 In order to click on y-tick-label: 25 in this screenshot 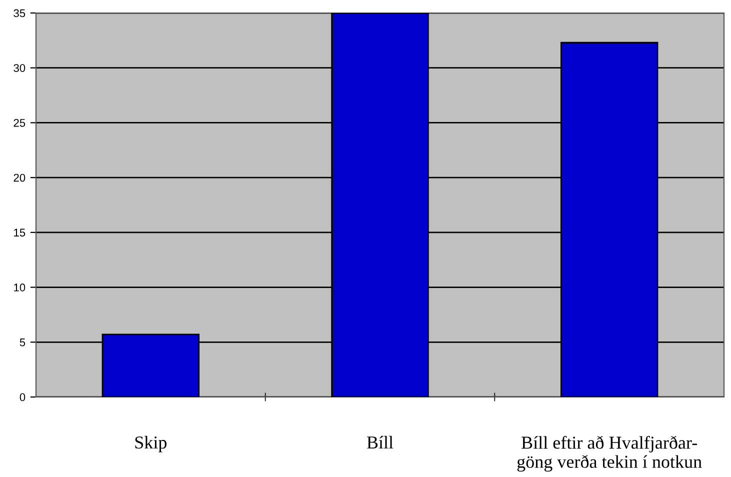, I will do `click(20, 122)`.